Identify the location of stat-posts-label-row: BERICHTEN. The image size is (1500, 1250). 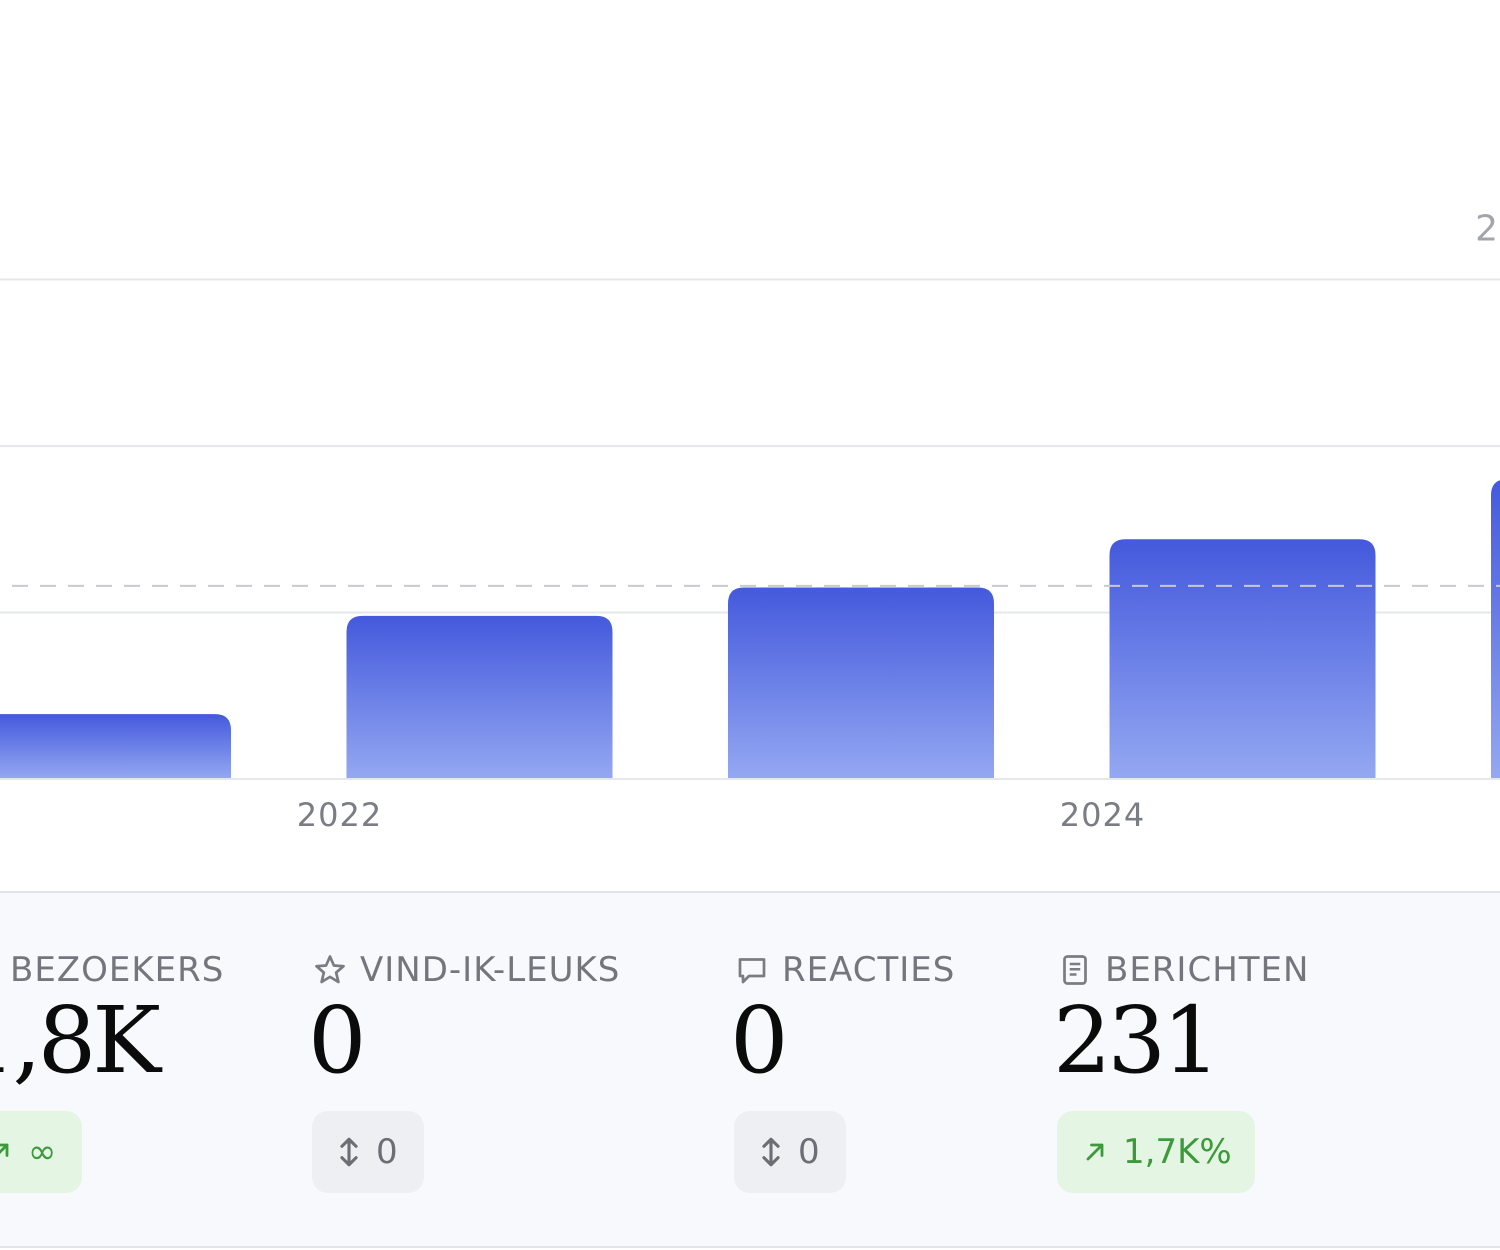
(1183, 970).